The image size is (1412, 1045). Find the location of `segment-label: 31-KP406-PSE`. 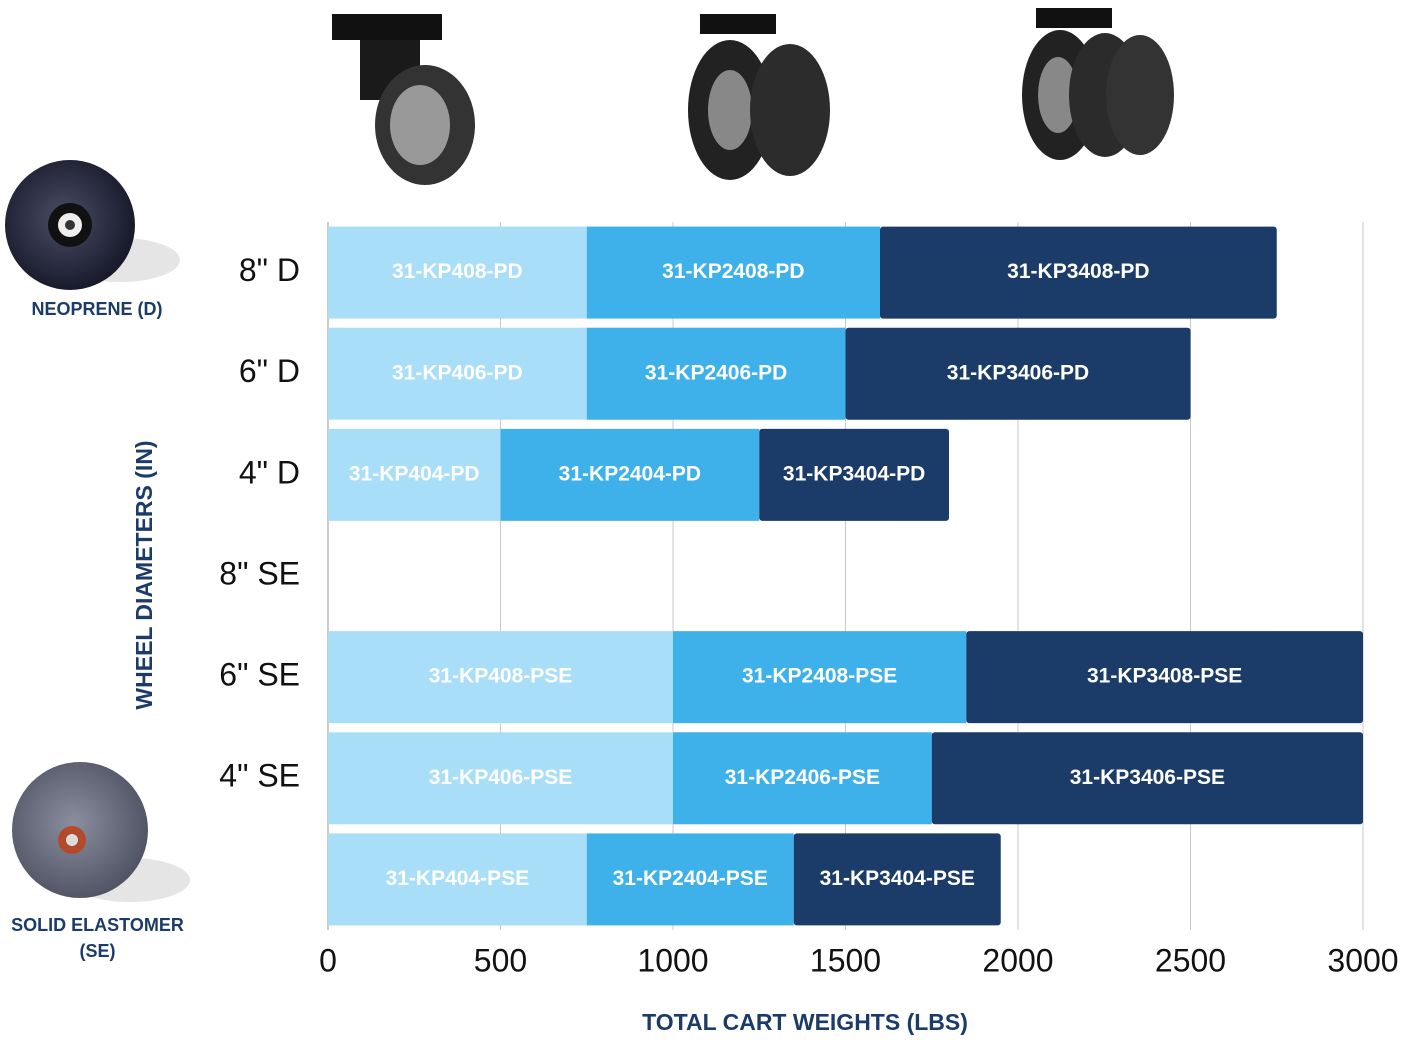

segment-label: 31-KP406-PSE is located at coordinates (501, 777).